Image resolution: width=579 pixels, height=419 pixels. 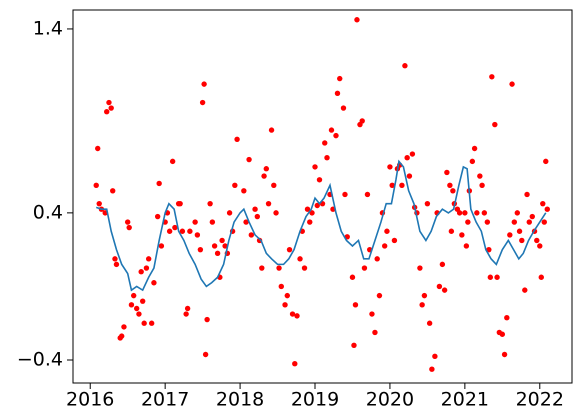 What do you see at coordinates (390, 400) in the screenshot?
I see `x-tick-label: 2020` at bounding box center [390, 400].